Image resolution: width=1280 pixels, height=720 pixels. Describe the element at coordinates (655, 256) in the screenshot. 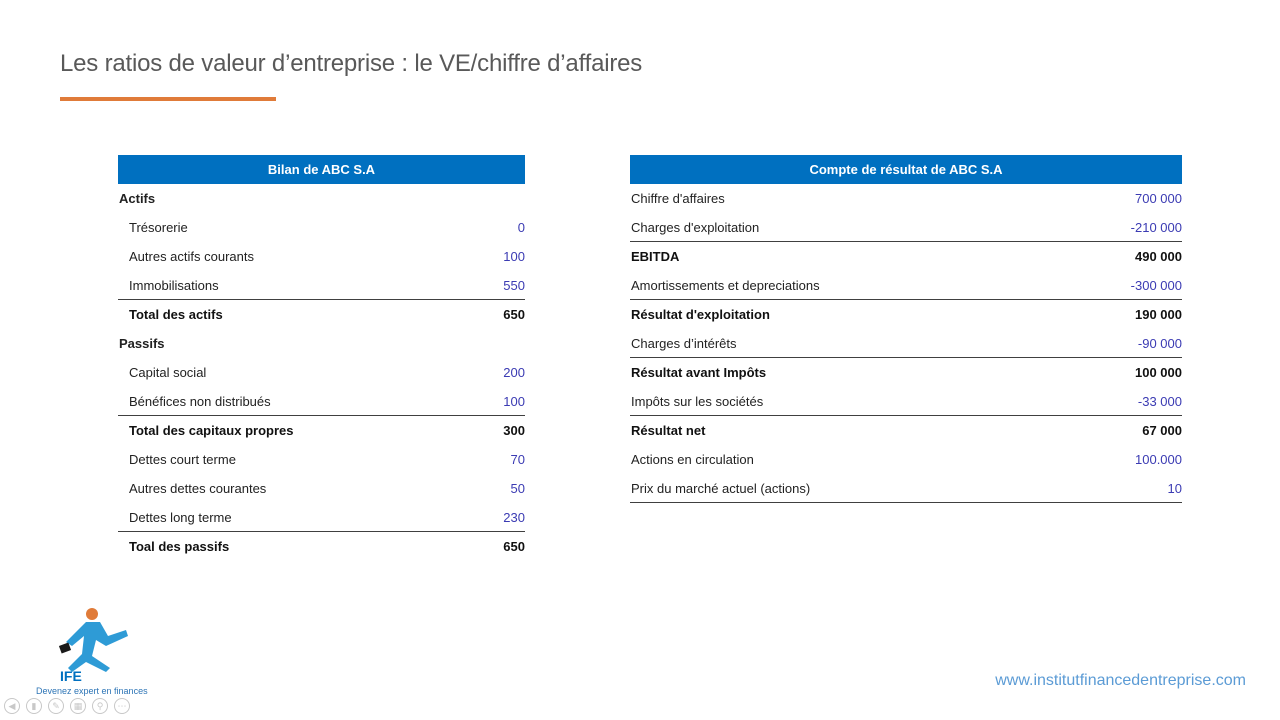

I see `row-label: EBITDA` at that location.